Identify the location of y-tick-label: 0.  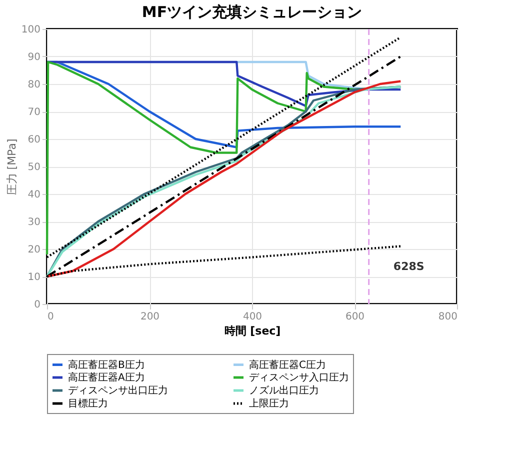
(37, 305).